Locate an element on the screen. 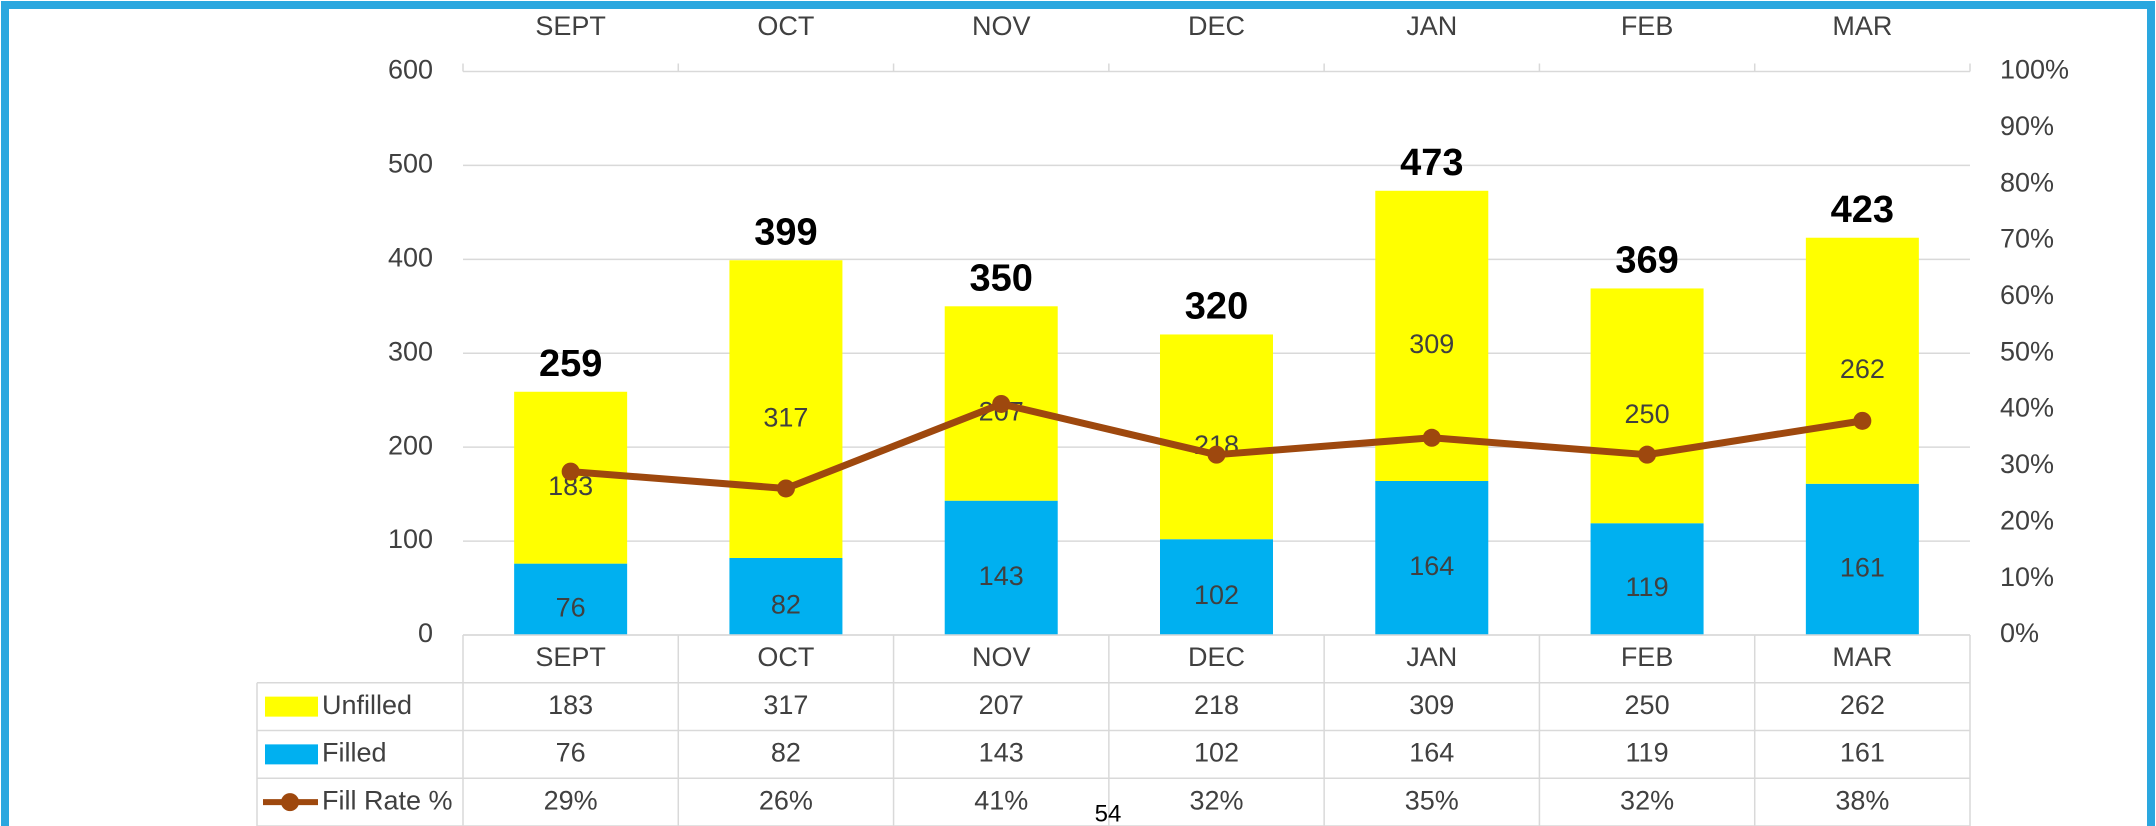 This screenshot has height=826, width=2156. y2-tick-label: 30% is located at coordinates (2027, 464).